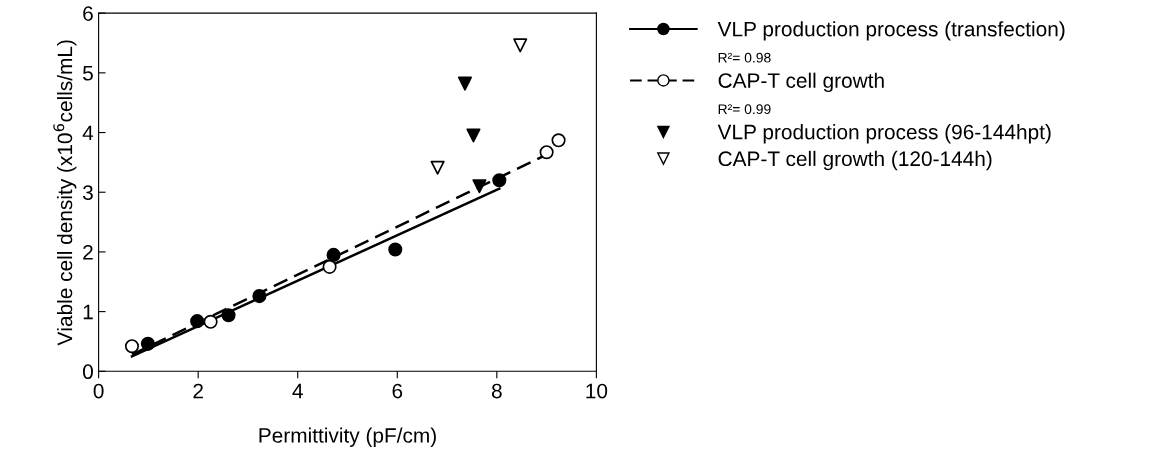 The image size is (1174, 470). What do you see at coordinates (88, 133) in the screenshot?
I see `y-tick-label: 4` at bounding box center [88, 133].